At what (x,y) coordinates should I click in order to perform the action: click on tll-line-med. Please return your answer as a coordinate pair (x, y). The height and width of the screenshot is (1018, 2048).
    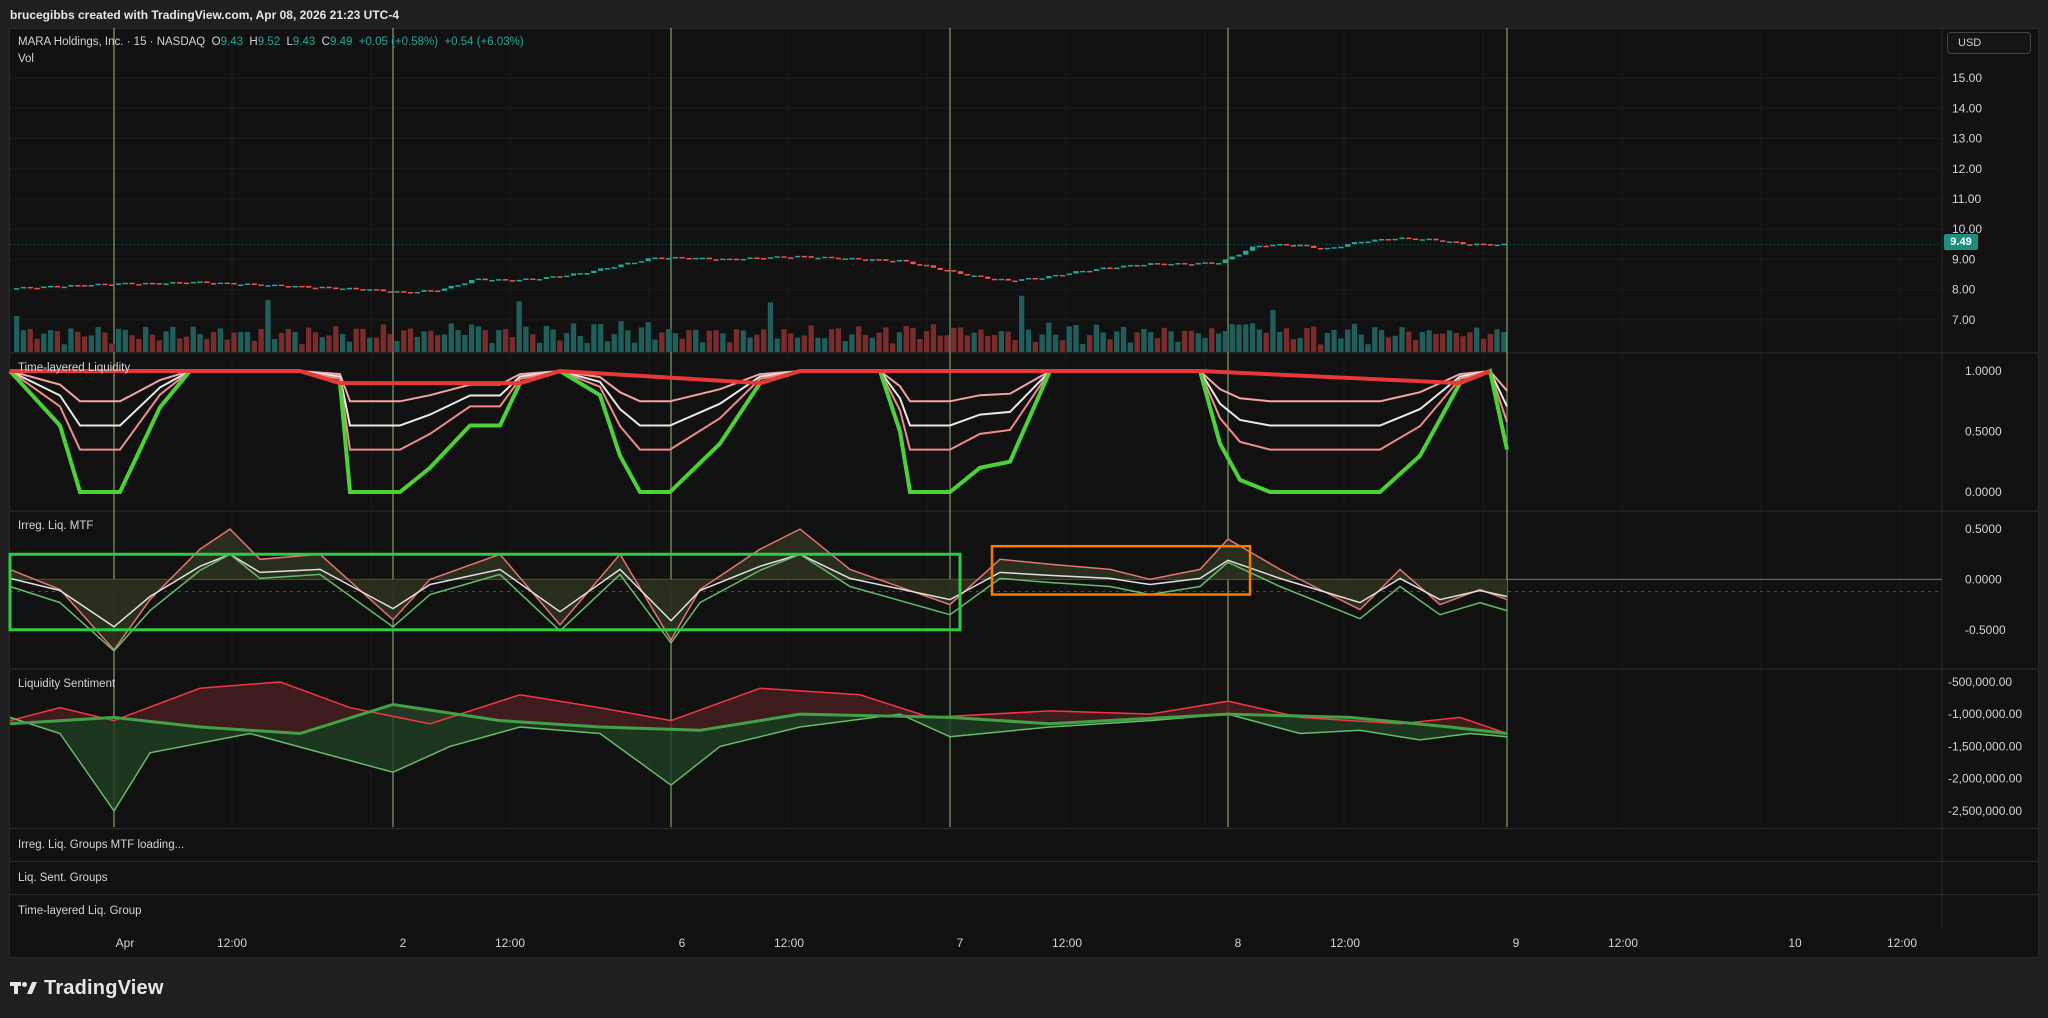
    Looking at the image, I should click on (758, 410).